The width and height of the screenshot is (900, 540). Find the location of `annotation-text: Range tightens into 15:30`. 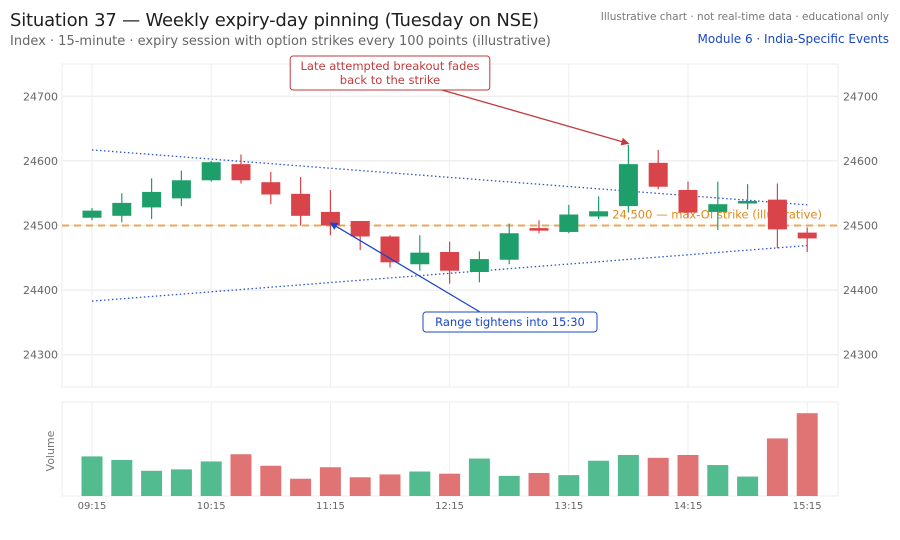

annotation-text: Range tightens into 15:30 is located at coordinates (510, 322).